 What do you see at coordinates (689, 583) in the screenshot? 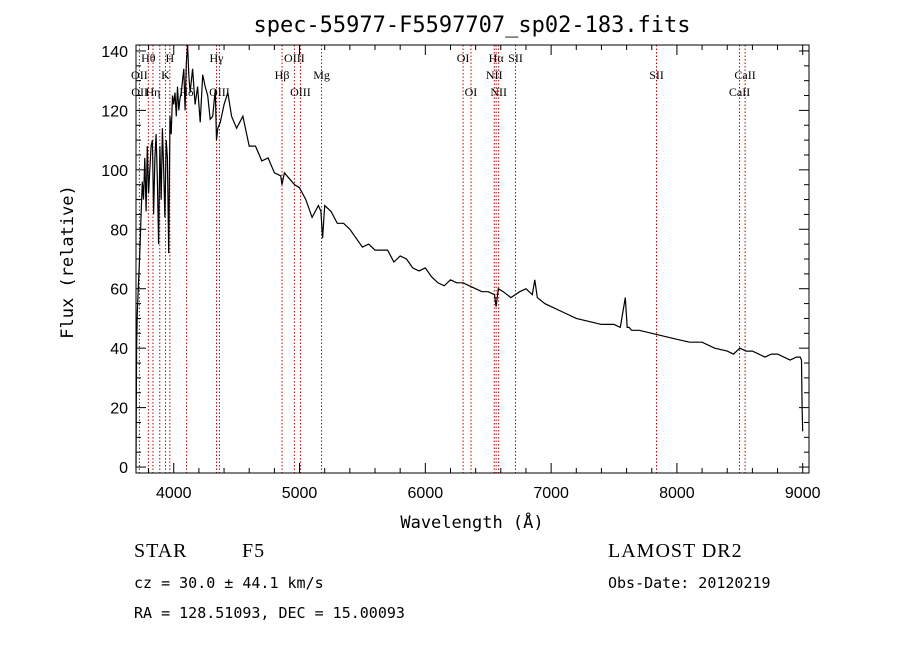
I see `observation-date: Obs-Date: 20120219` at bounding box center [689, 583].